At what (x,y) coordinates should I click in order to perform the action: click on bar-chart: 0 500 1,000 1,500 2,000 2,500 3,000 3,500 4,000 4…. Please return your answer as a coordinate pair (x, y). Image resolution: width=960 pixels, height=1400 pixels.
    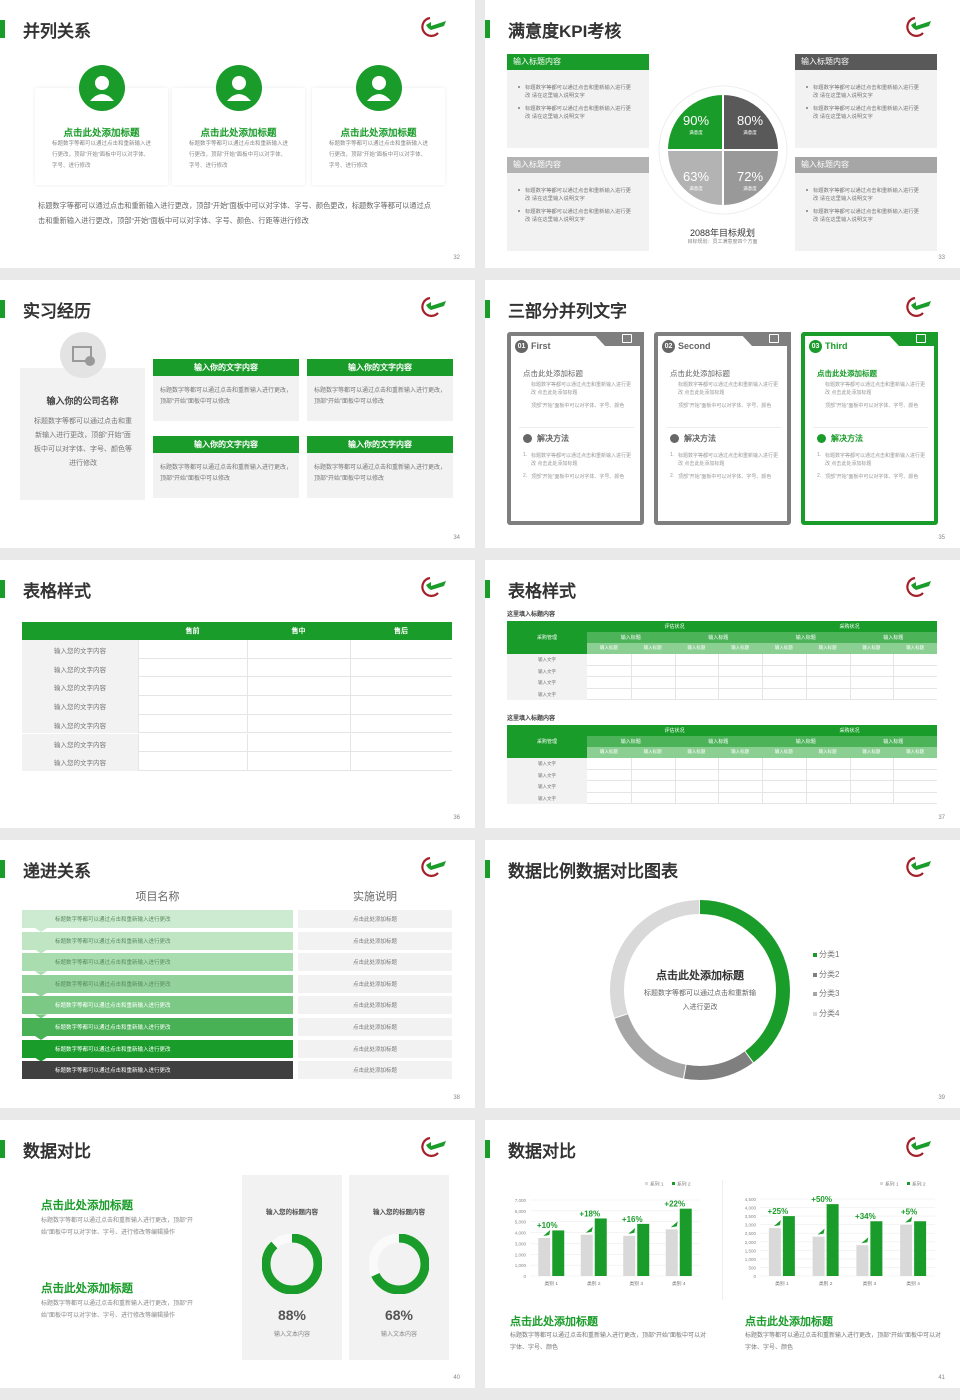
    Looking at the image, I should click on (840, 1234).